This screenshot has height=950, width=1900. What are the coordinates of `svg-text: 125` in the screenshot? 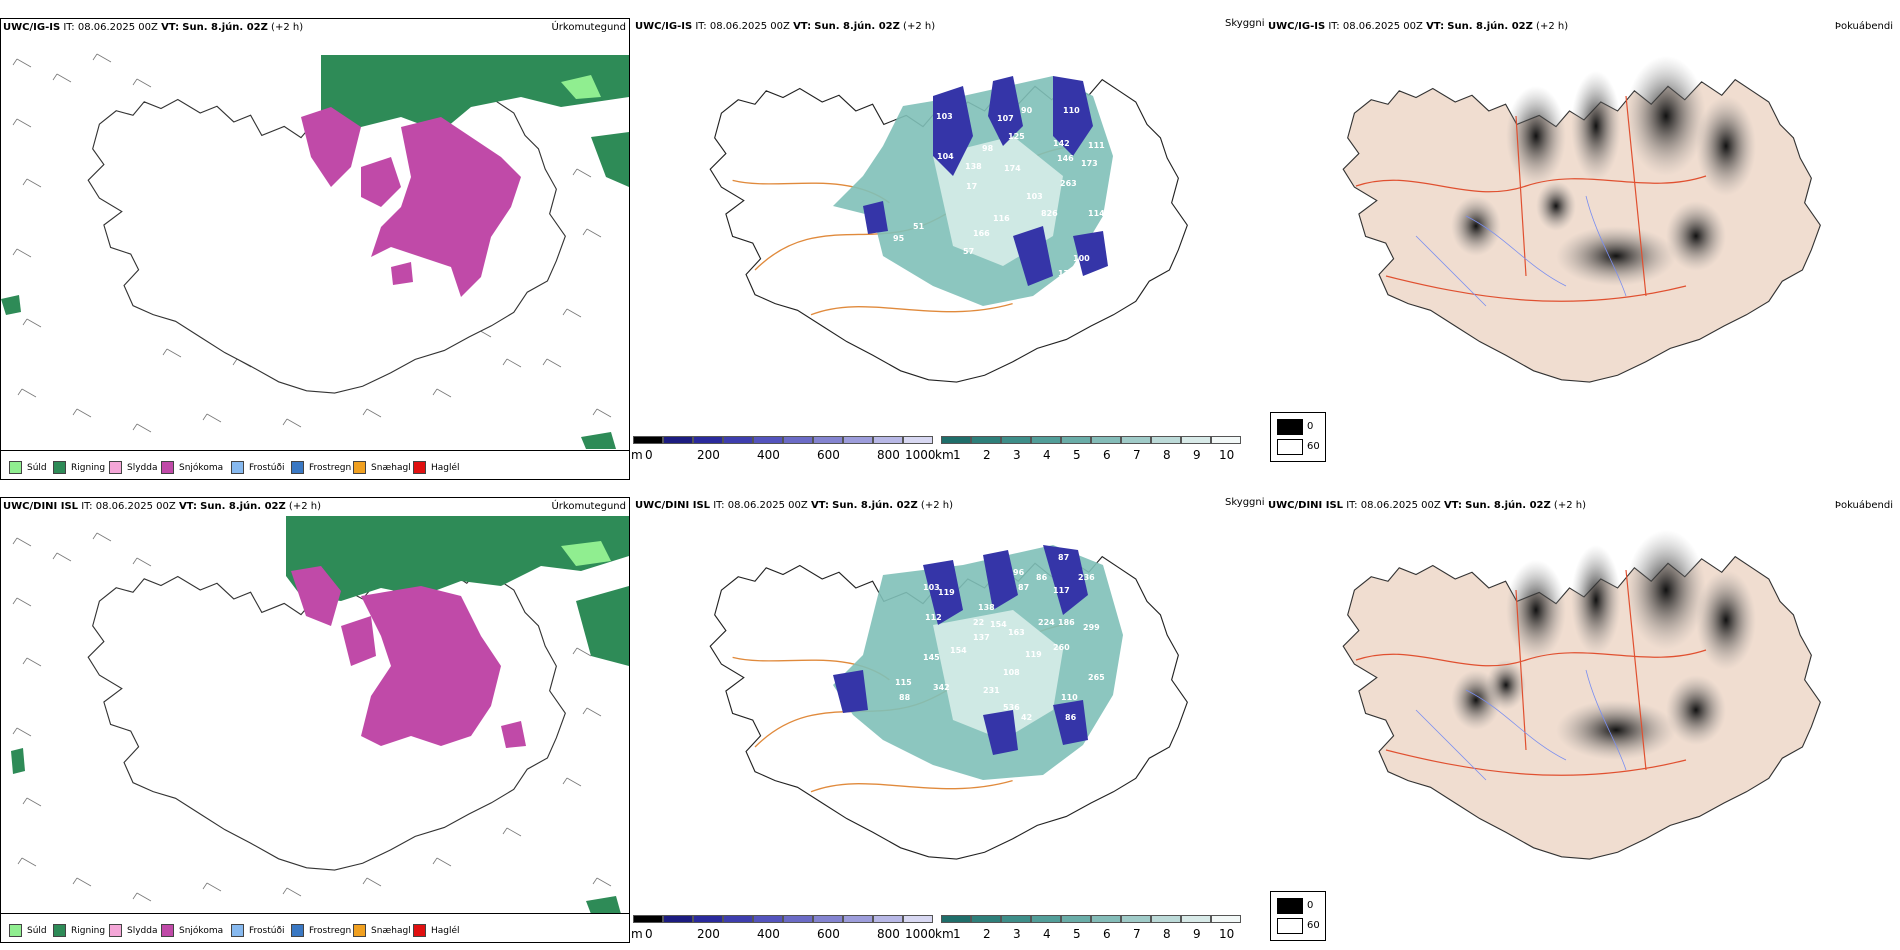 It's located at (1016, 136).